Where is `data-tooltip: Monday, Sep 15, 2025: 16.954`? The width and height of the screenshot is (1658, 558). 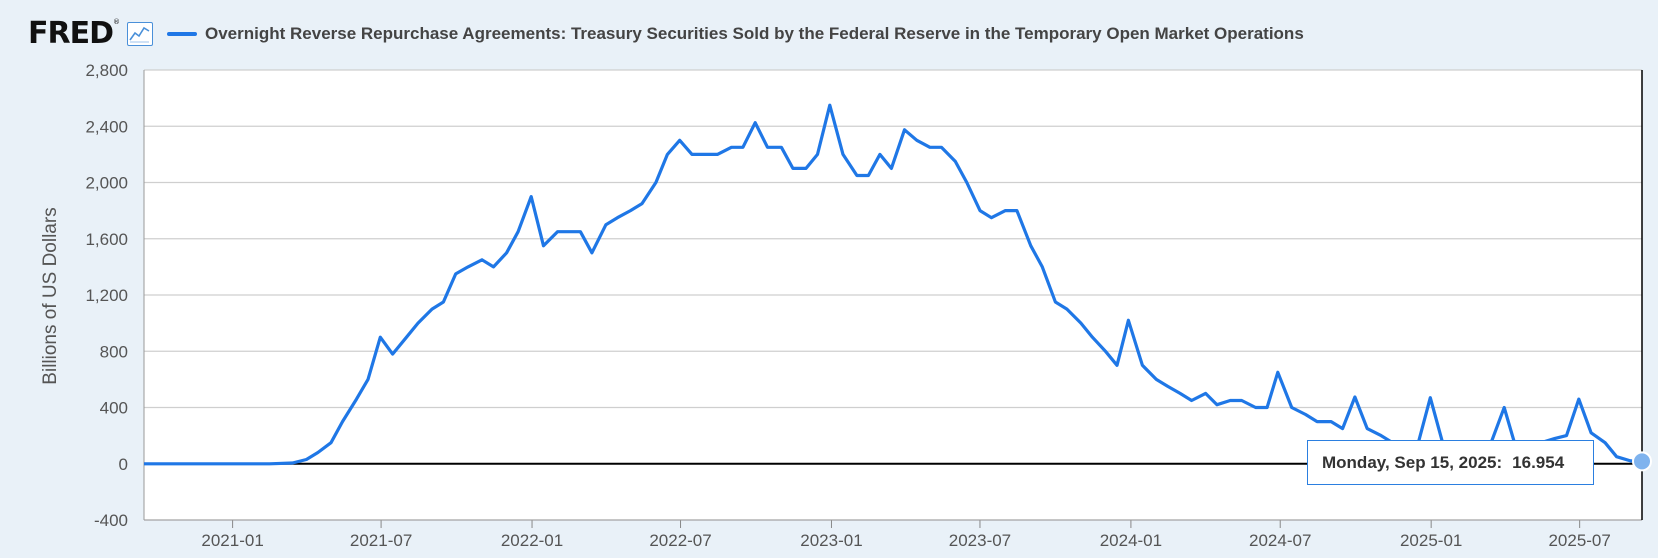 data-tooltip: Monday, Sep 15, 2025: 16.954 is located at coordinates (1450, 462).